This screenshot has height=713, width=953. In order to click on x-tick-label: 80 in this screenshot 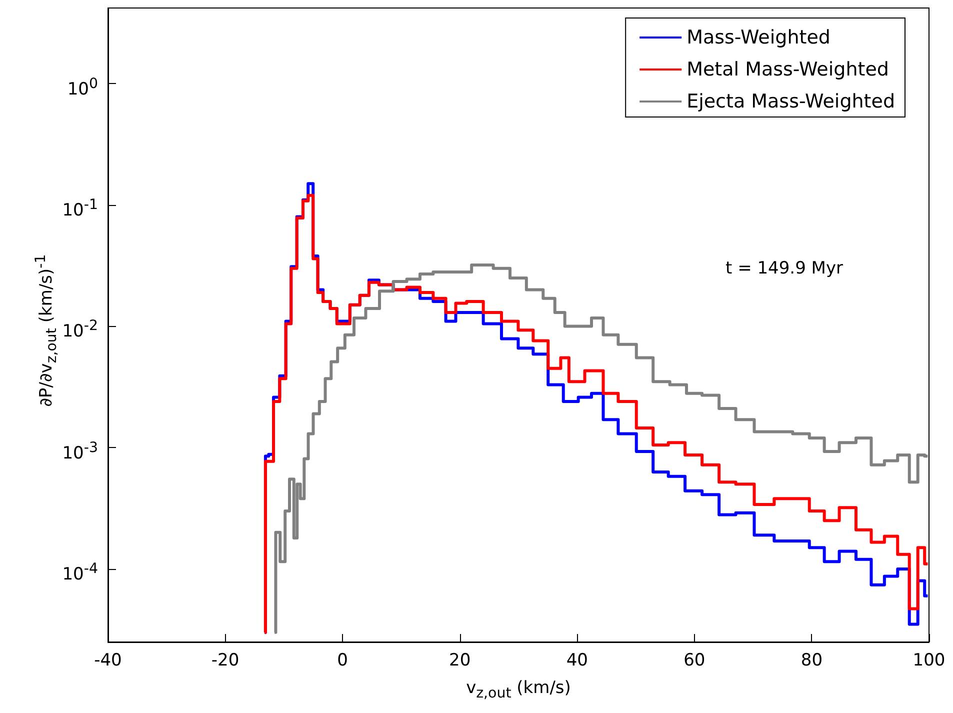, I will do `click(811, 660)`.